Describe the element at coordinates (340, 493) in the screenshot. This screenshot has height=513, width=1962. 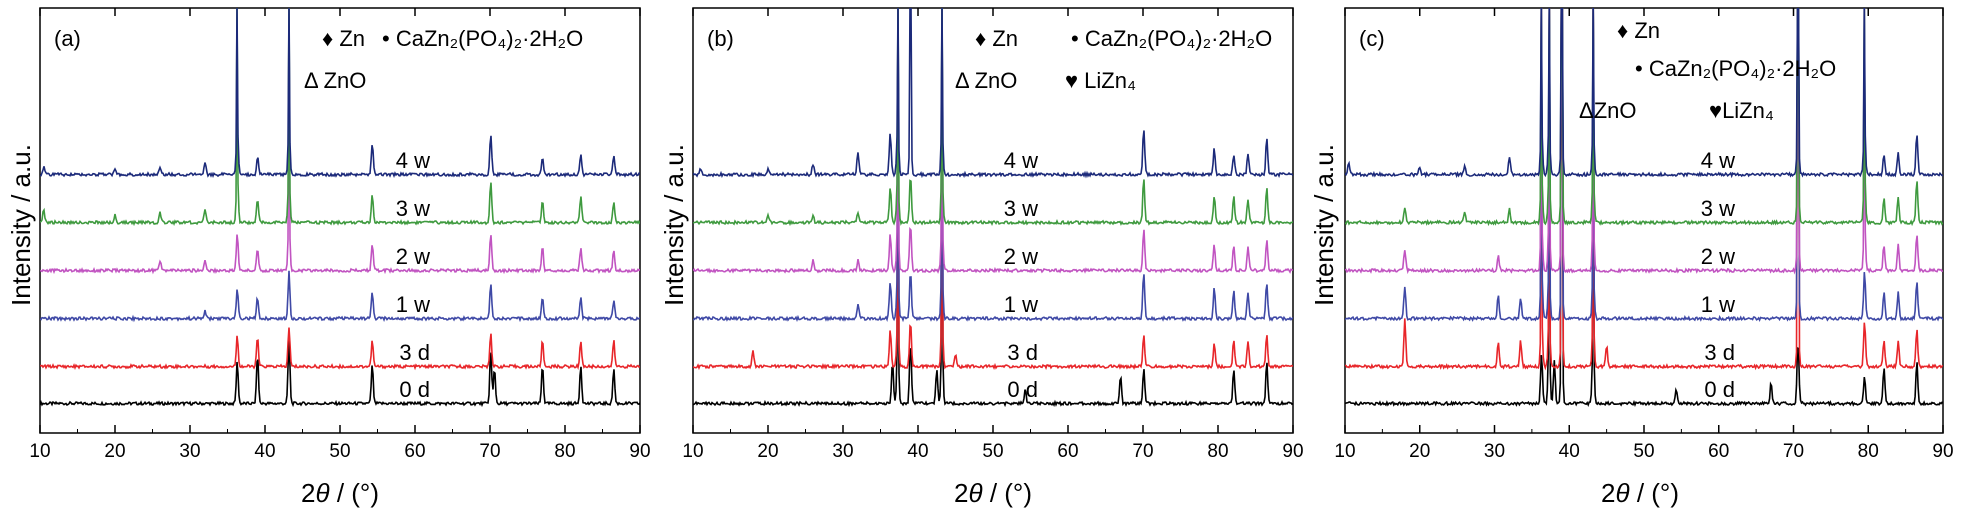
I see `x-axis-title-a: 2θ / (°)` at that location.